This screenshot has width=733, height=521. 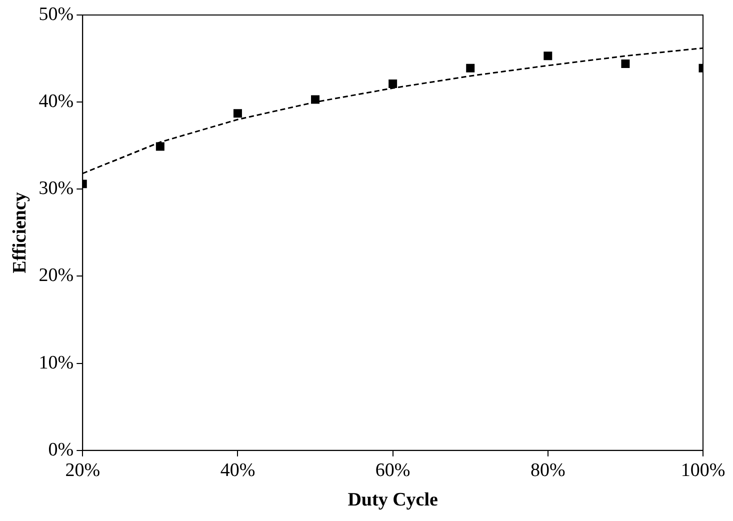 What do you see at coordinates (56, 14) in the screenshot?
I see `y-tick-label: 50%` at bounding box center [56, 14].